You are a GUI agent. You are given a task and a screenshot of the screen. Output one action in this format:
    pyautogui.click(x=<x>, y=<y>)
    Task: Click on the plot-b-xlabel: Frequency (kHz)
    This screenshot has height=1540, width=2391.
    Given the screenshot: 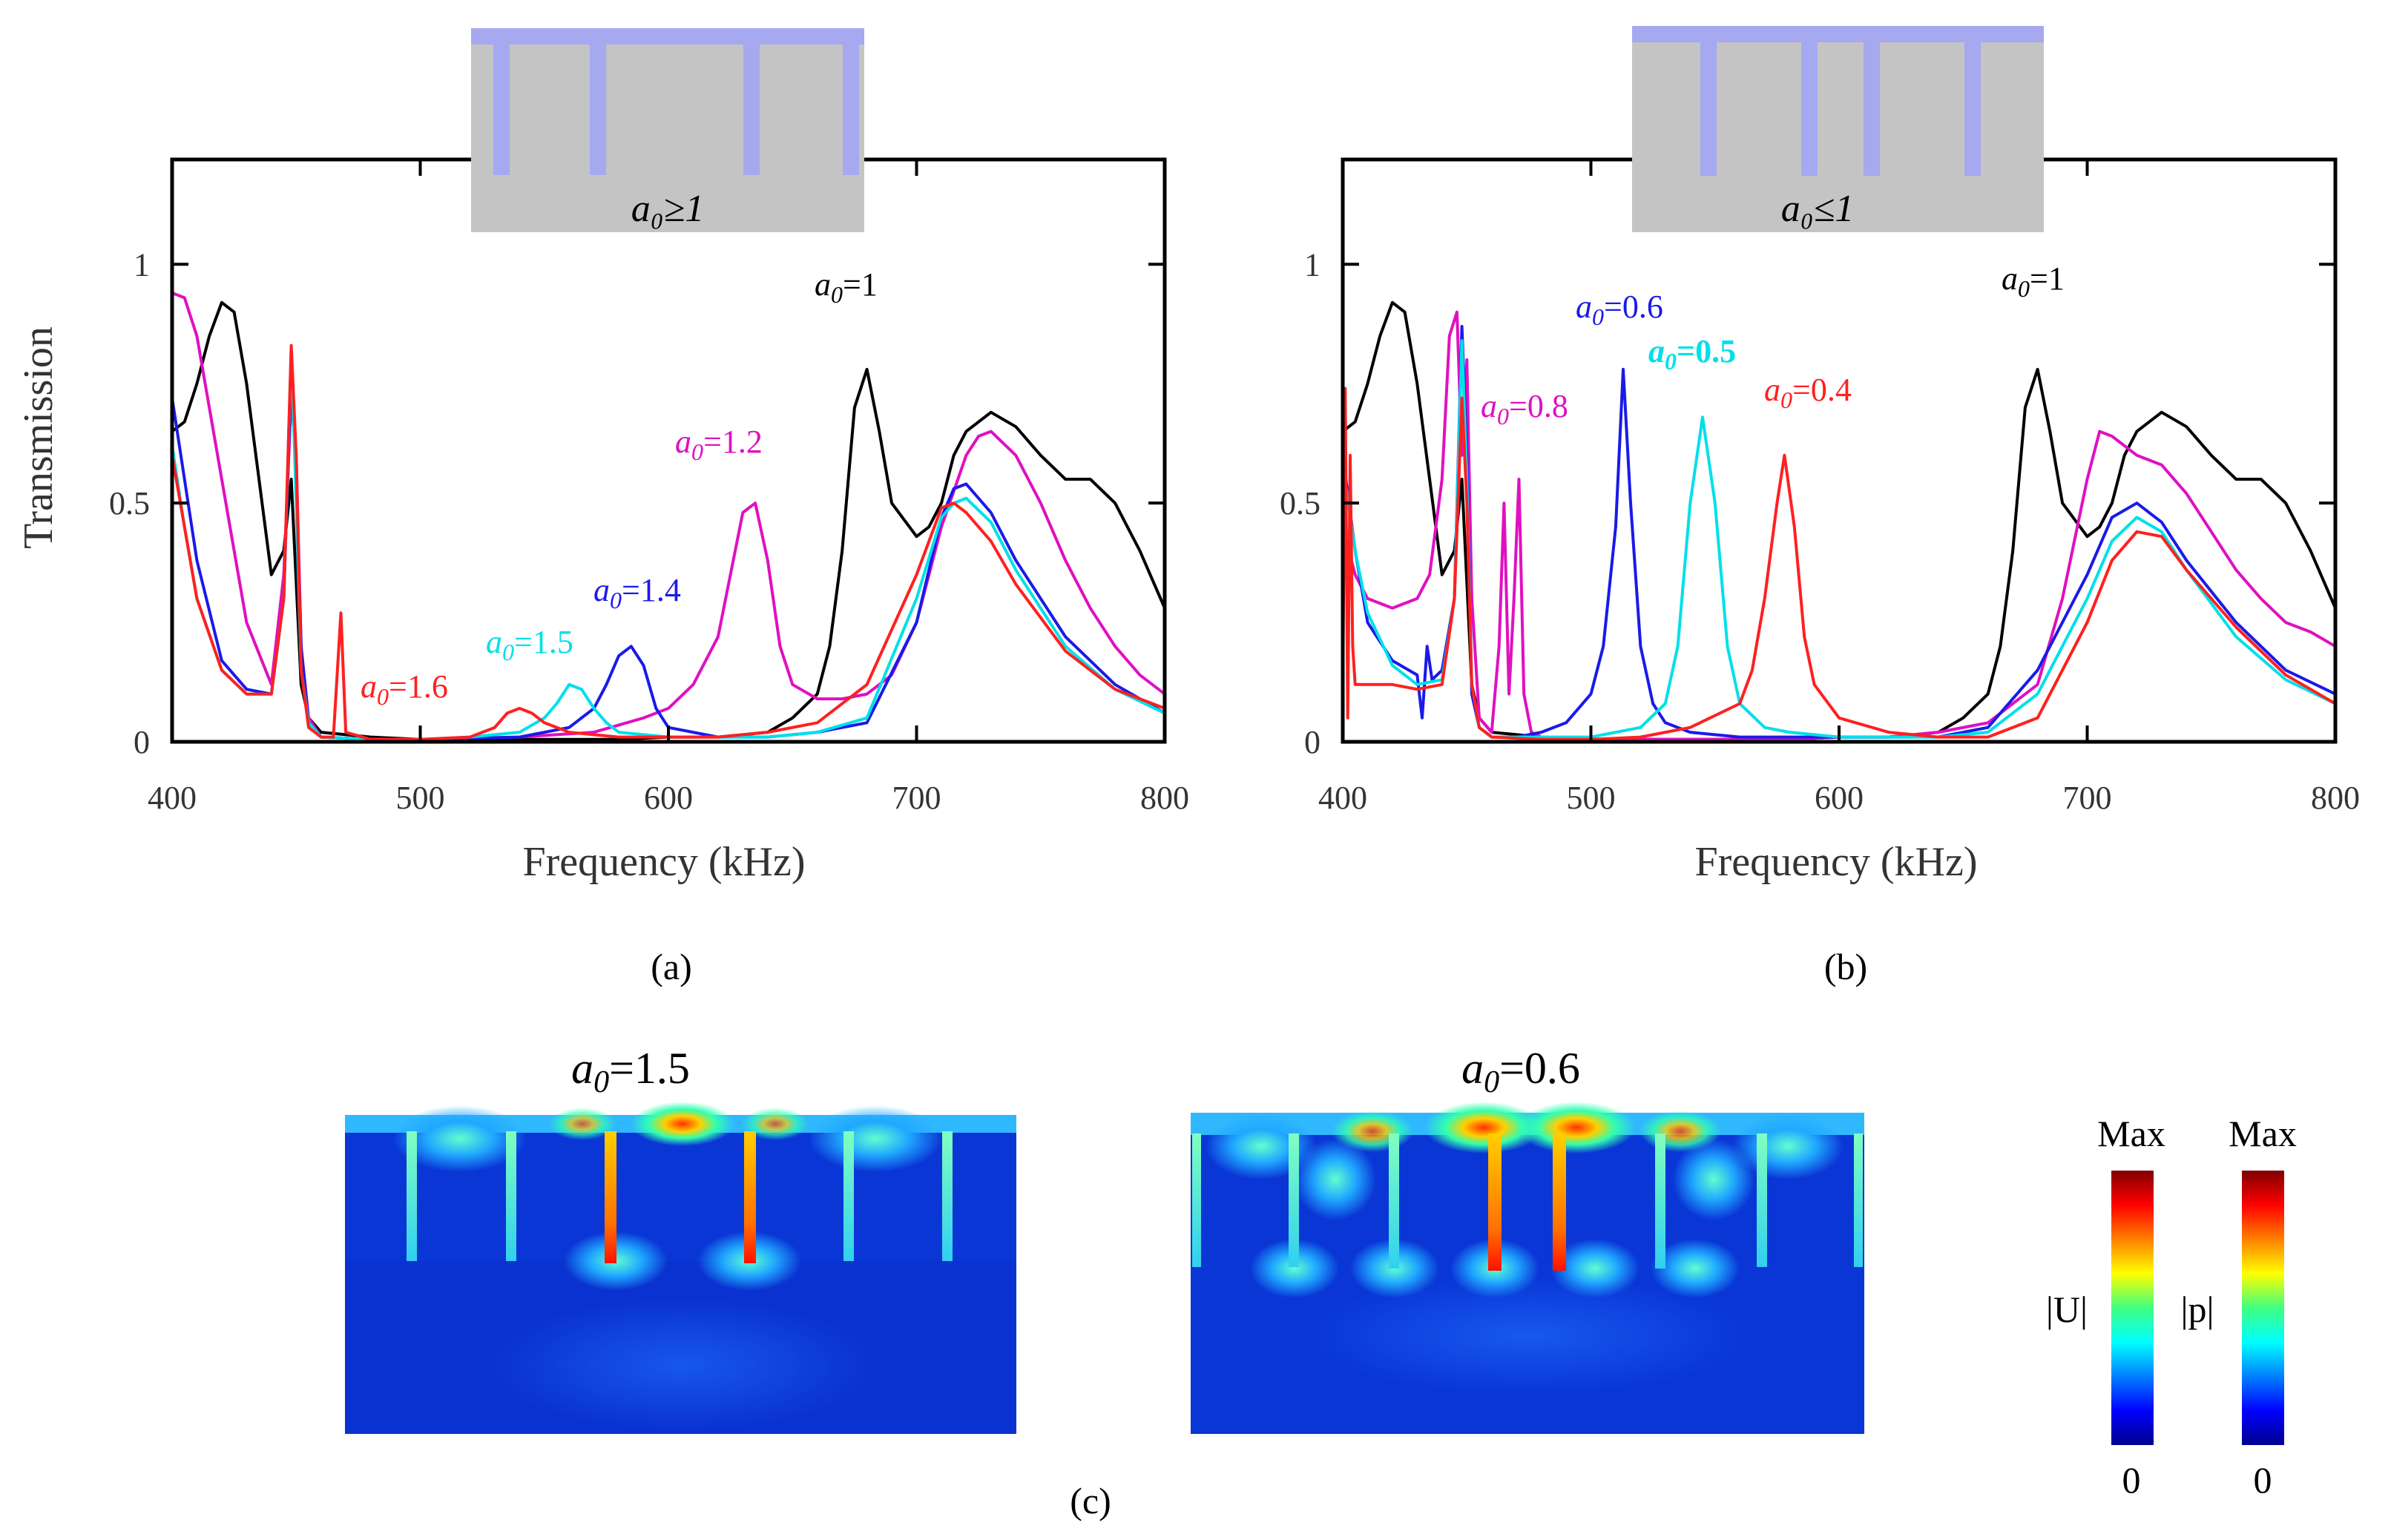 What is the action you would take?
    pyautogui.click(x=1836, y=862)
    